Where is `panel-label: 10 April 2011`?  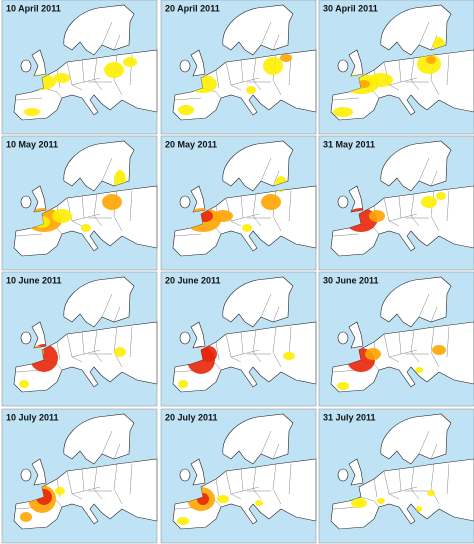 panel-label: 10 April 2011 is located at coordinates (33, 8).